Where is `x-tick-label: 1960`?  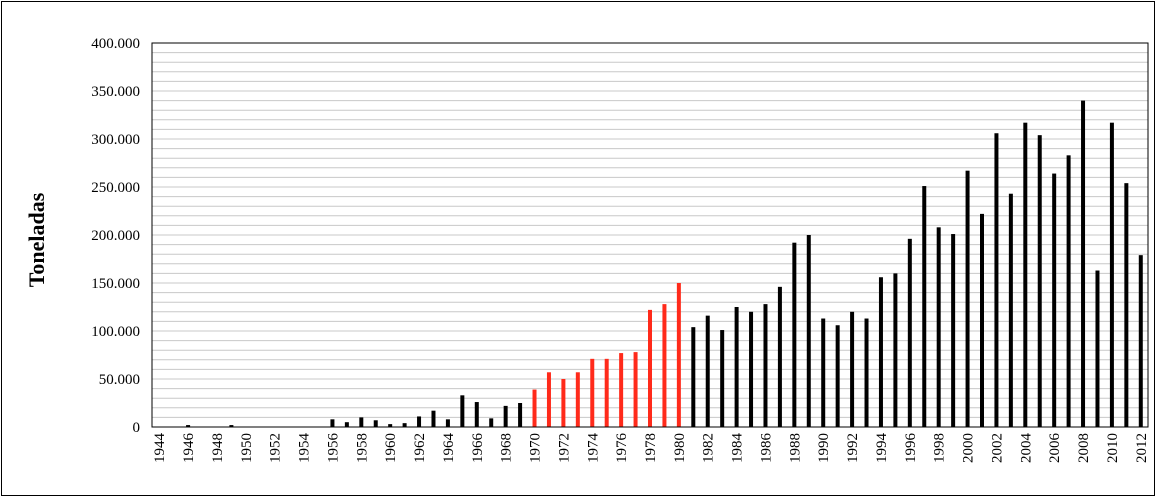 x-tick-label: 1960 is located at coordinates (391, 448).